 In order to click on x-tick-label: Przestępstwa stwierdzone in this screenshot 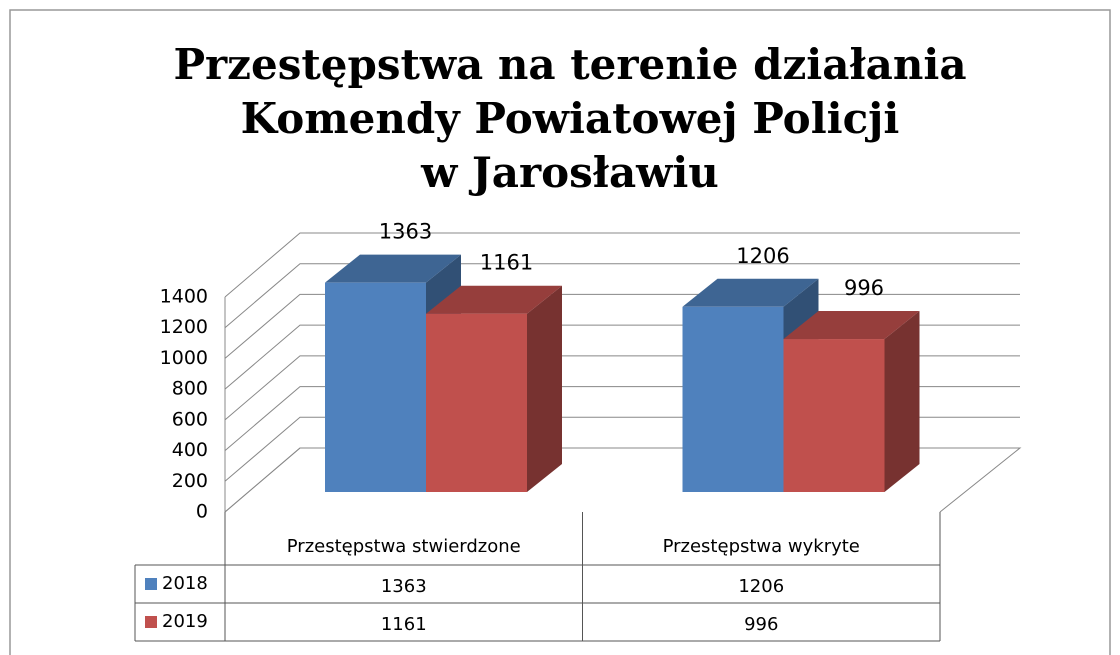, I will do `click(404, 546)`.